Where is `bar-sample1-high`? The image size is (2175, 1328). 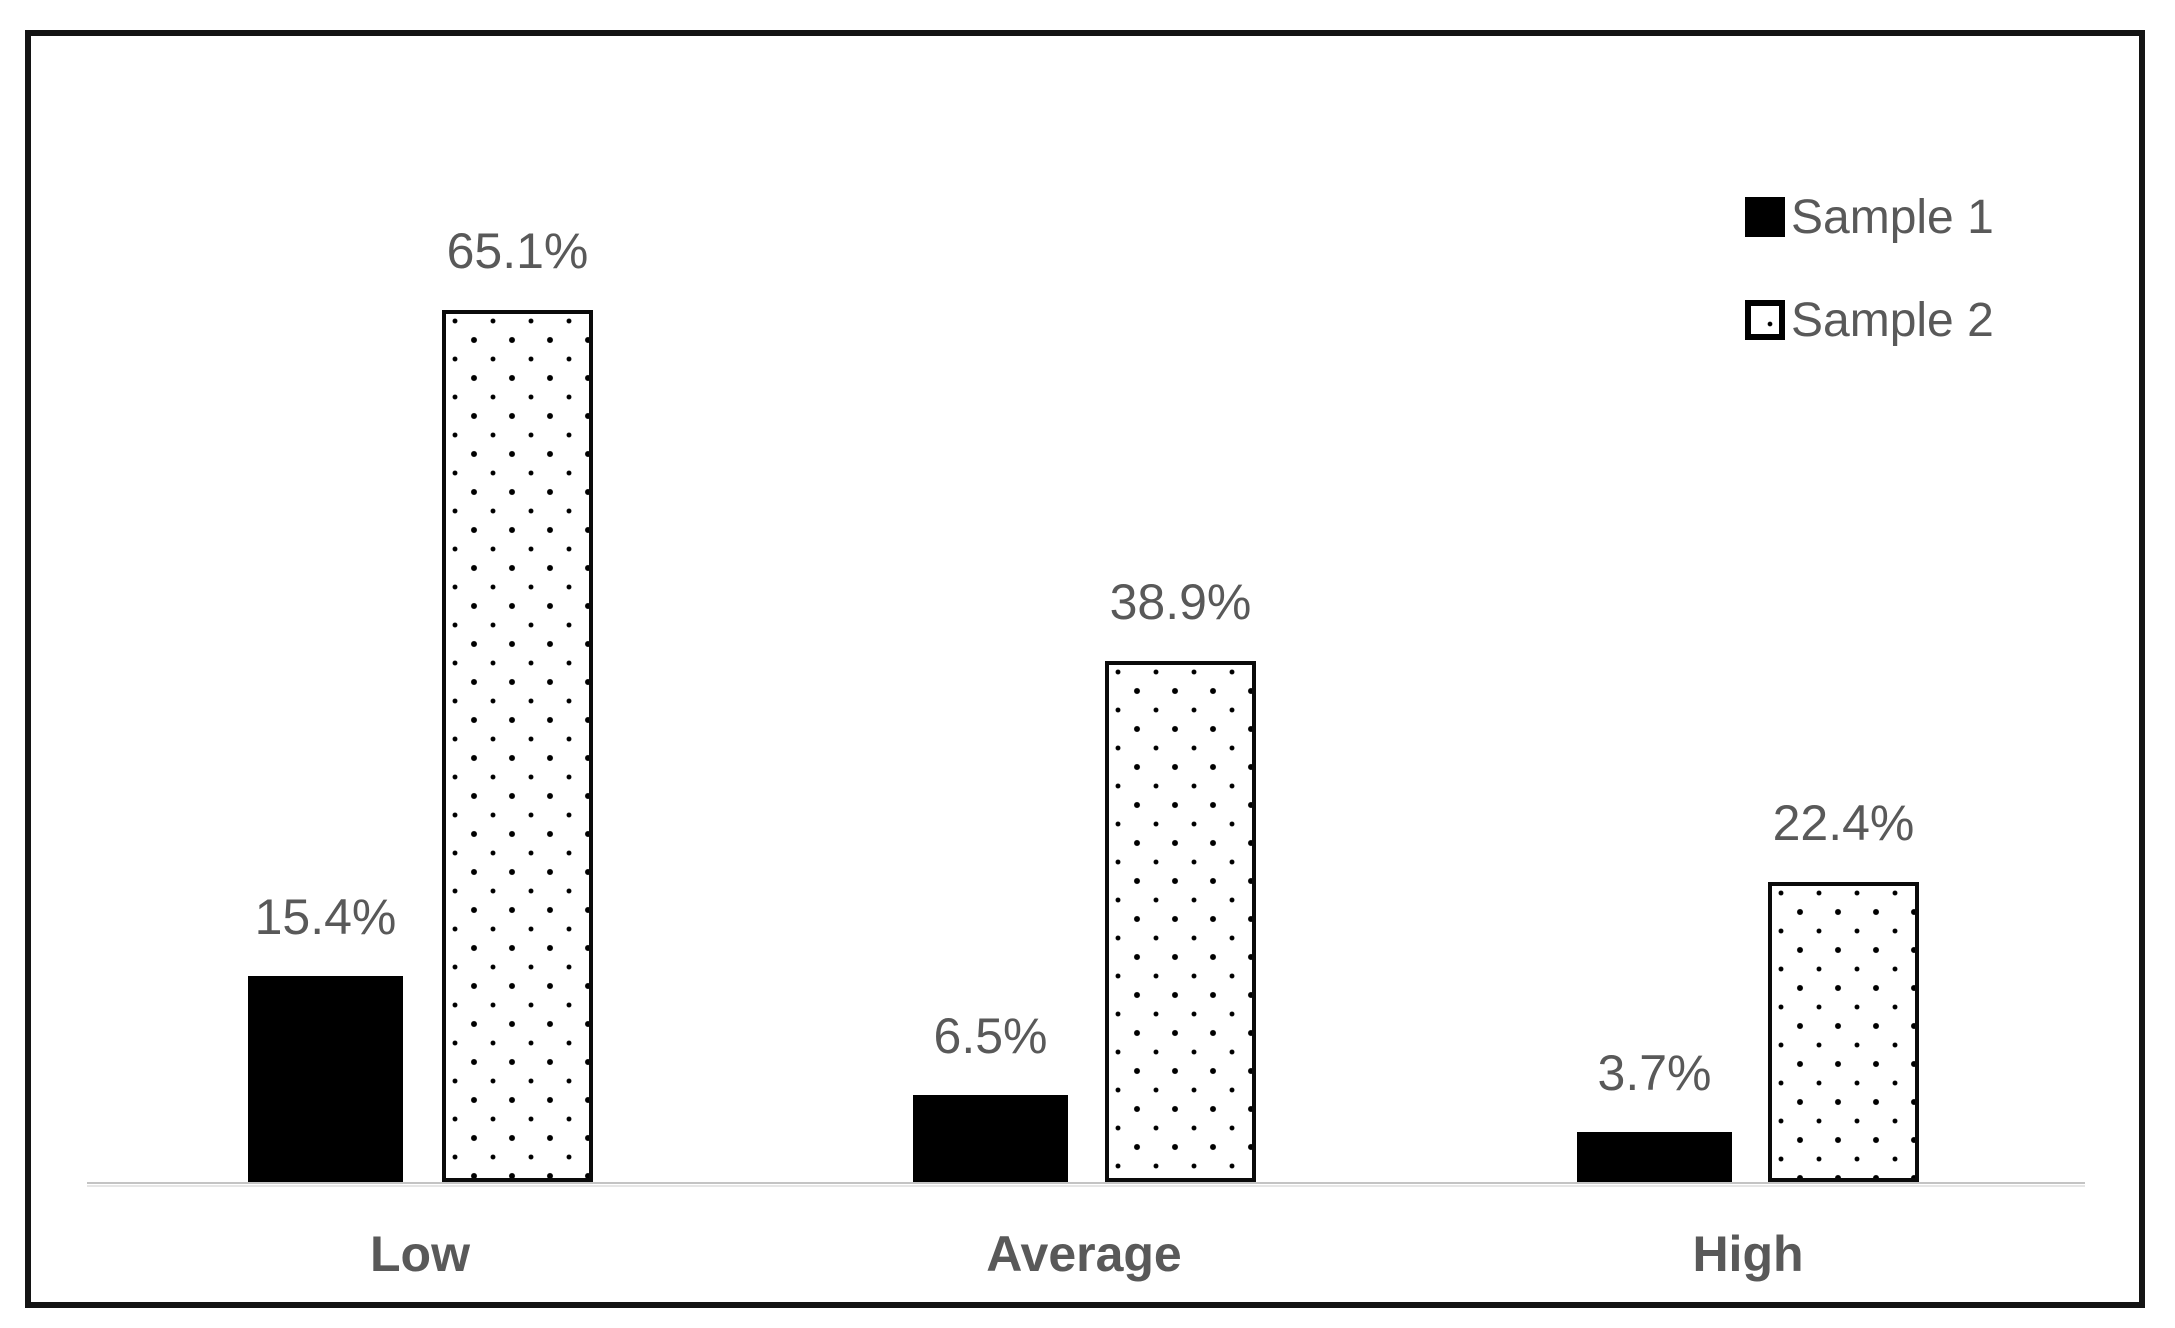
bar-sample1-high is located at coordinates (1654, 1157).